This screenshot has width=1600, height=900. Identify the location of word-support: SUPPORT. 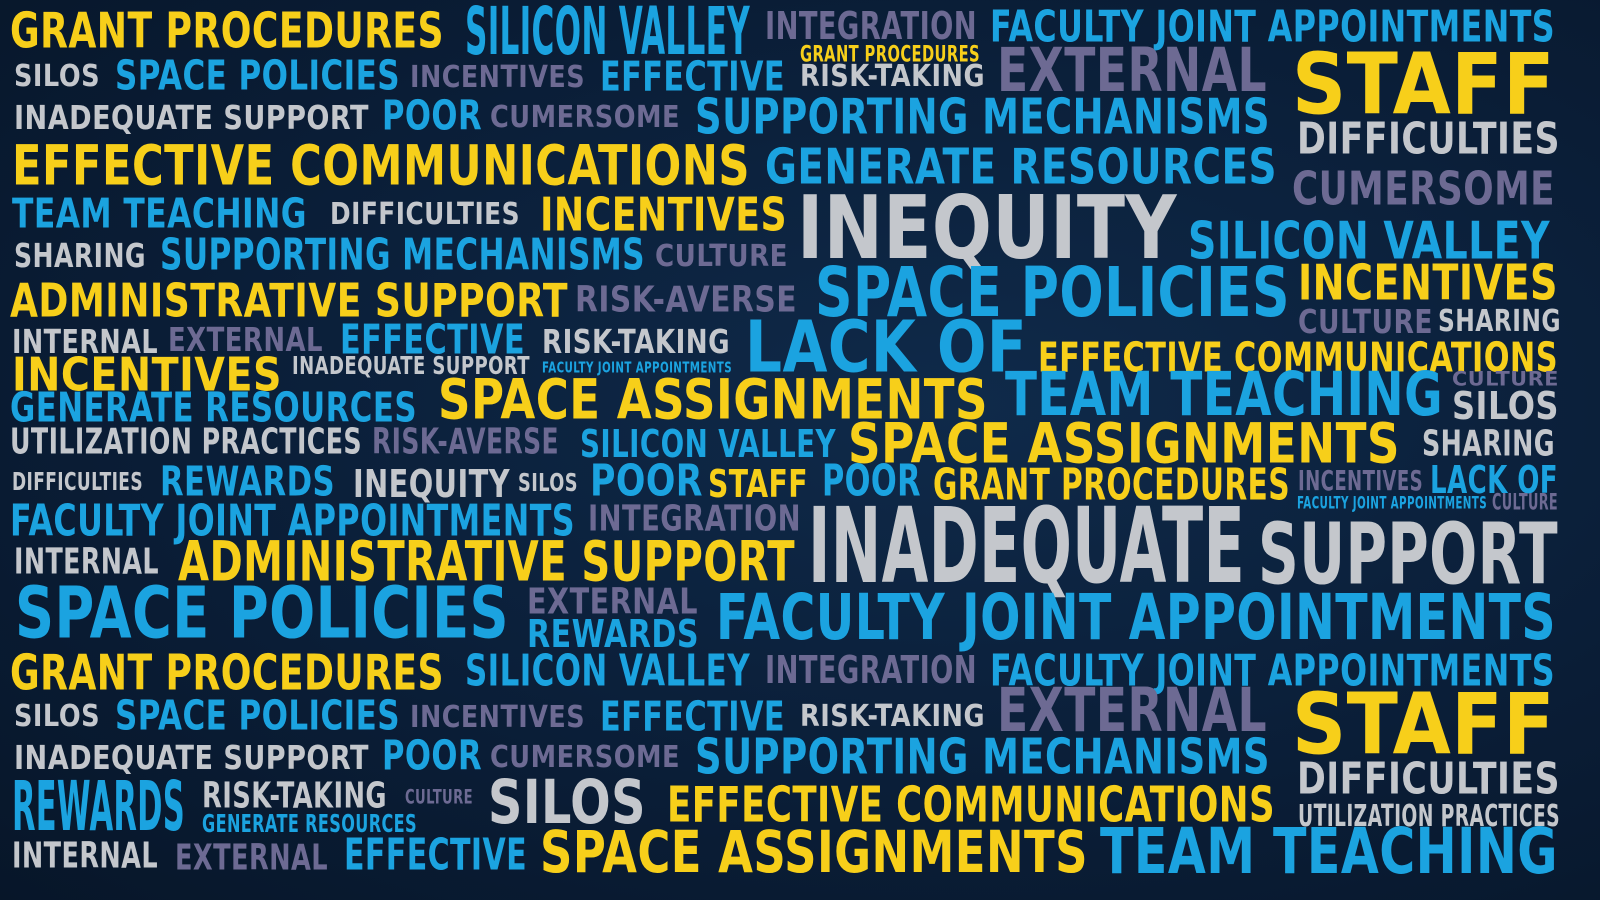
(1408, 554).